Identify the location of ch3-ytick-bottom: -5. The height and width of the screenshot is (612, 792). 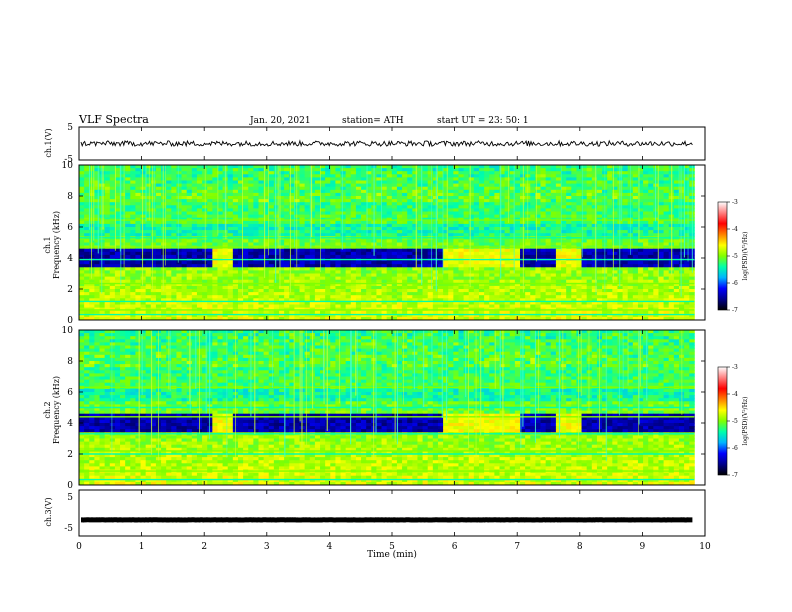
(68, 529).